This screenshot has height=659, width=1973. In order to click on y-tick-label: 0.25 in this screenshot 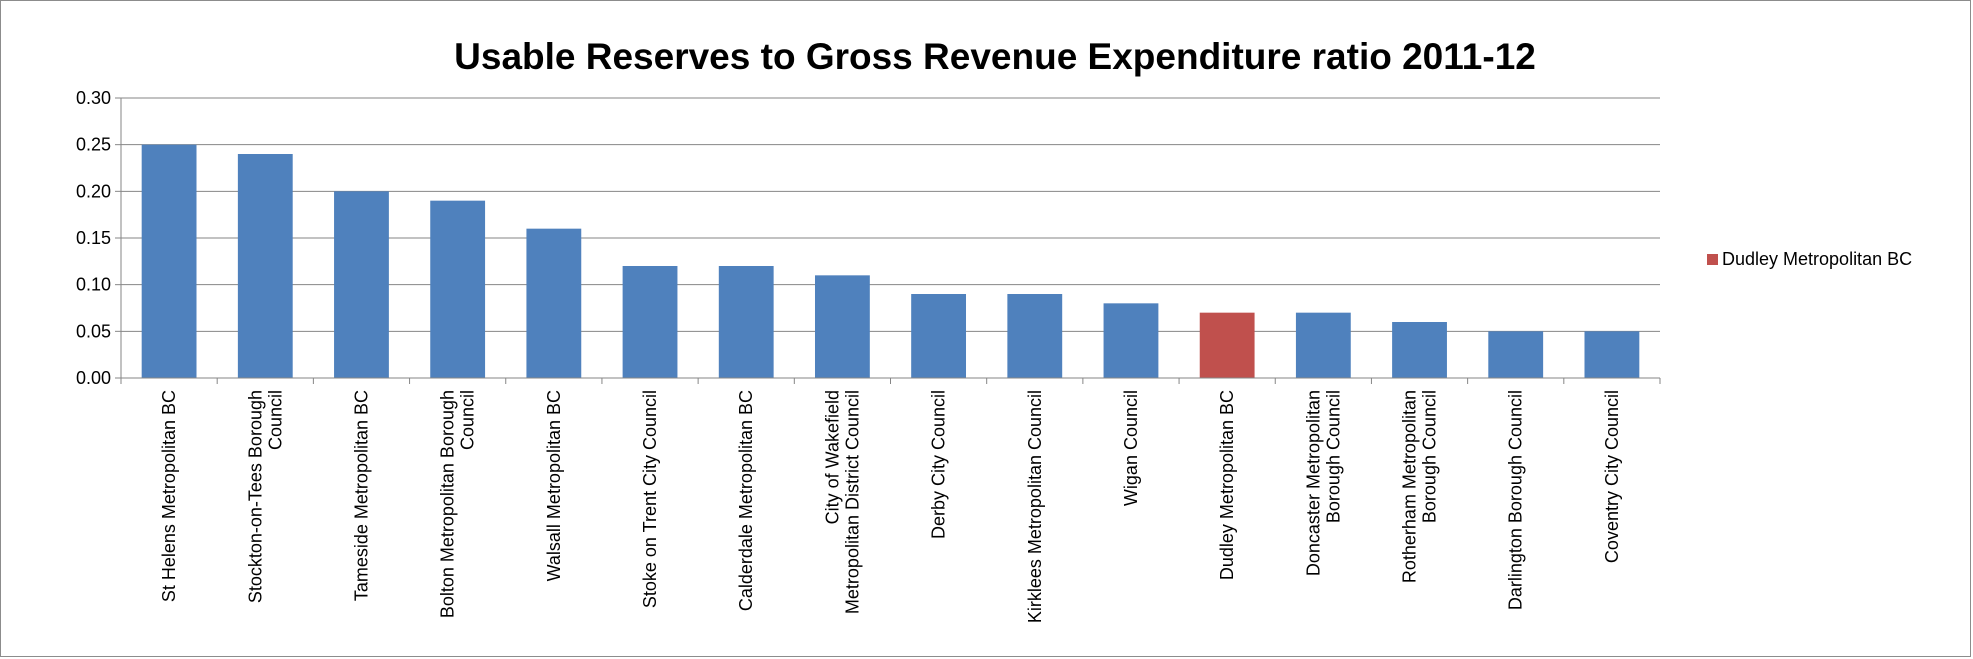, I will do `click(93, 145)`.